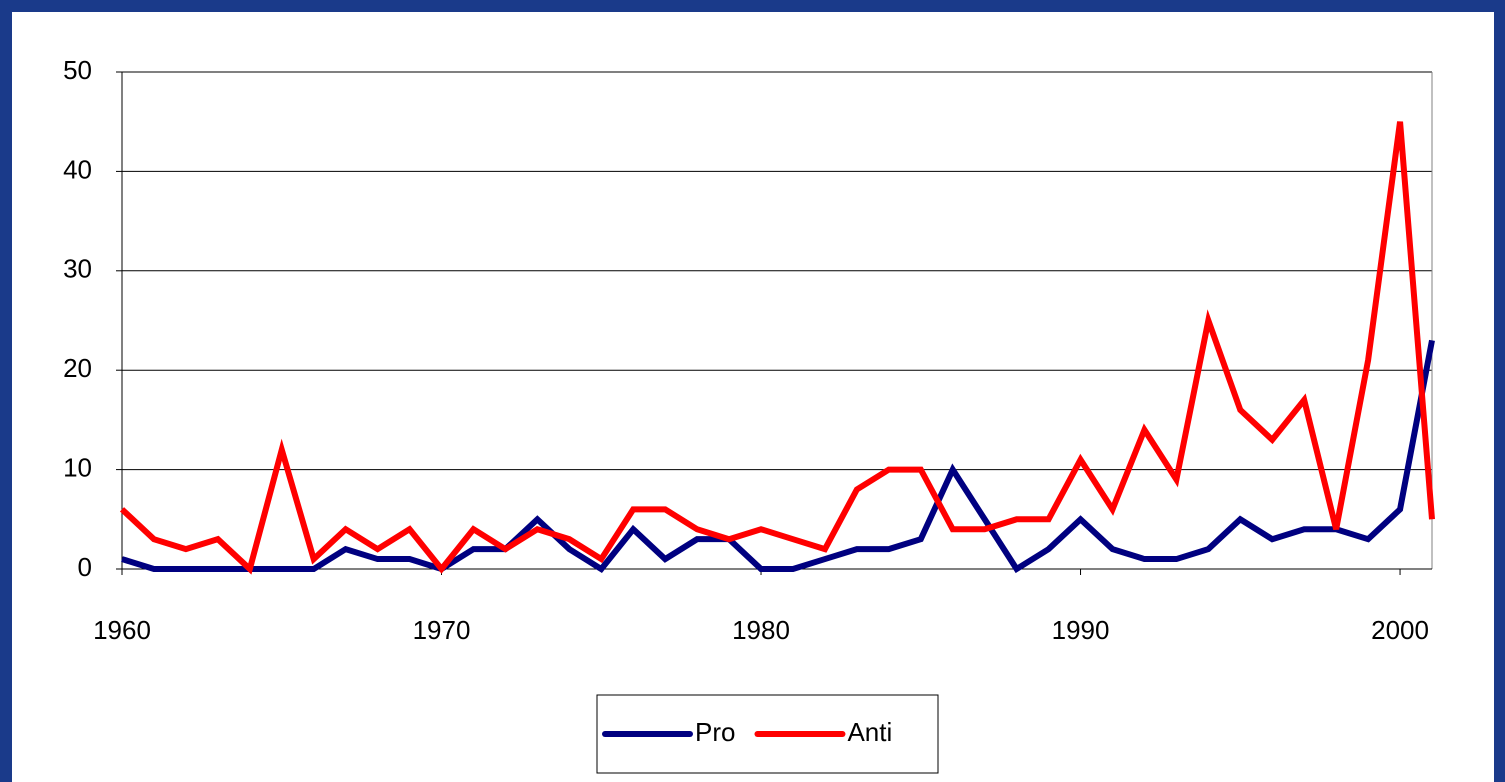 This screenshot has height=782, width=1505. I want to click on legend: Pro Anti, so click(767, 734).